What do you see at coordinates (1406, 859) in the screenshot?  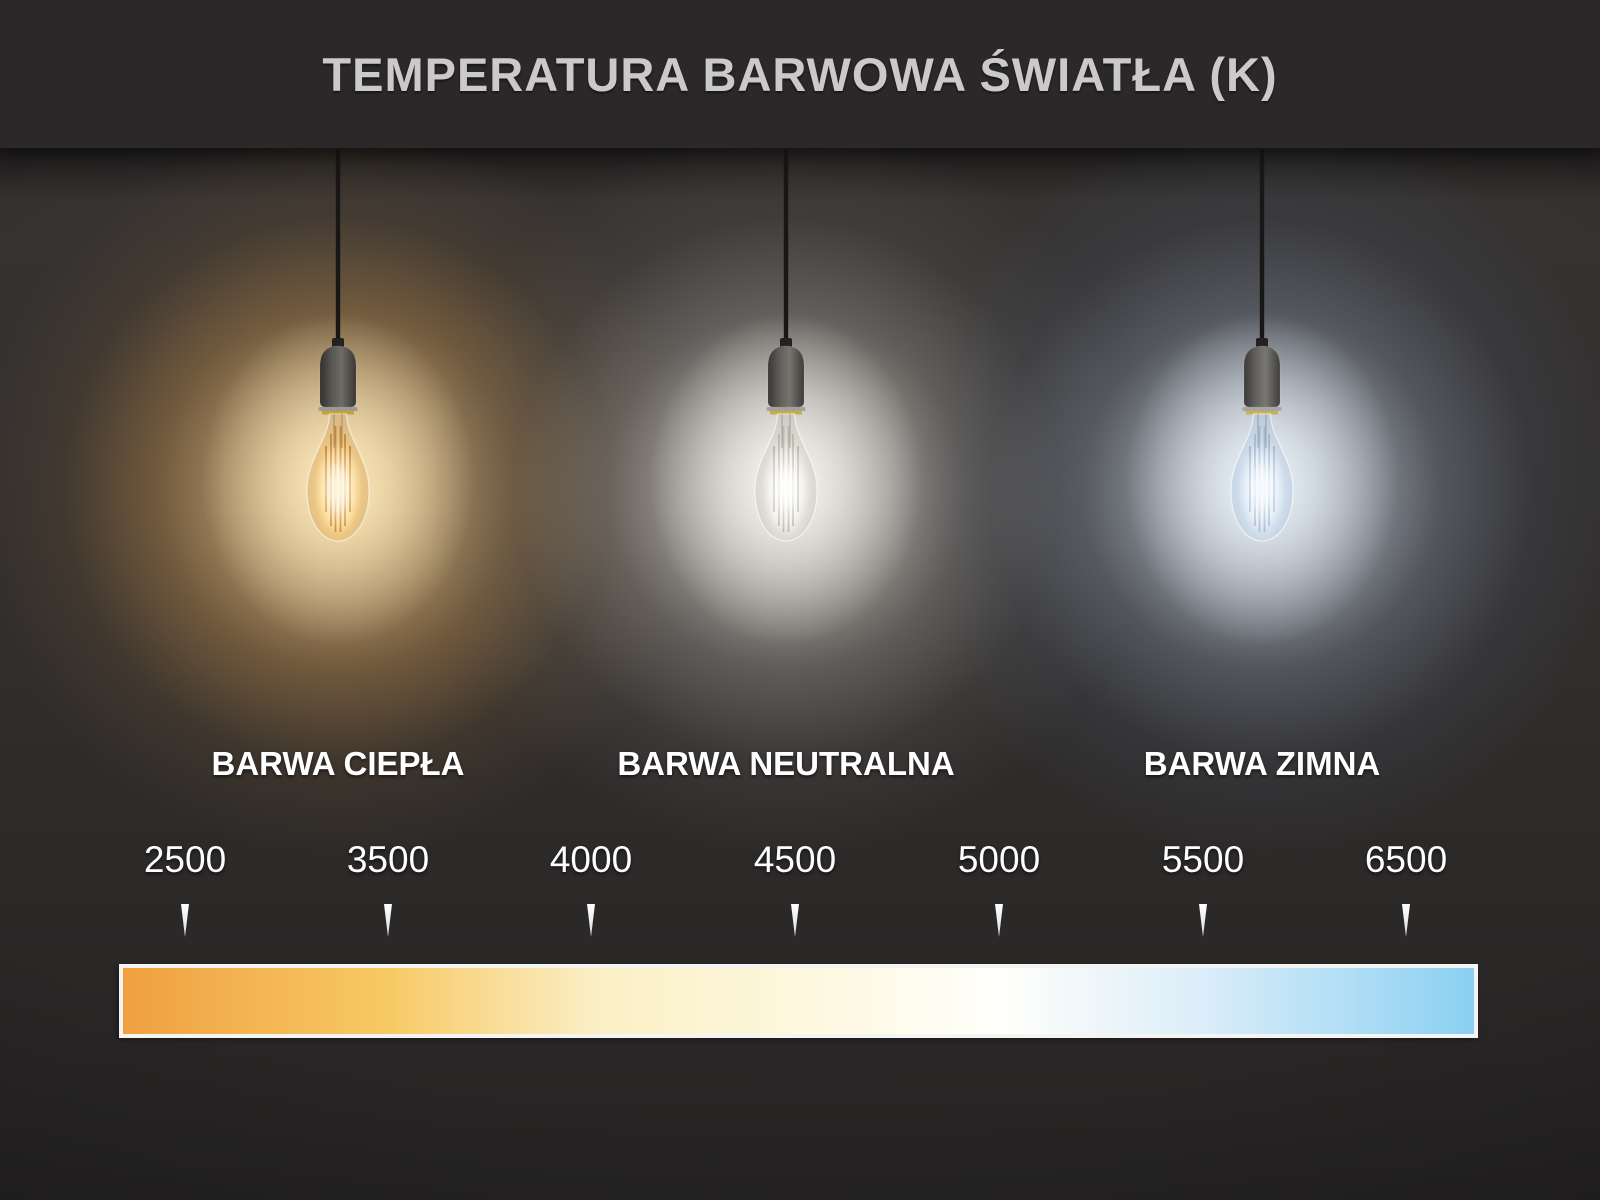 I see `tick-value: 6500` at bounding box center [1406, 859].